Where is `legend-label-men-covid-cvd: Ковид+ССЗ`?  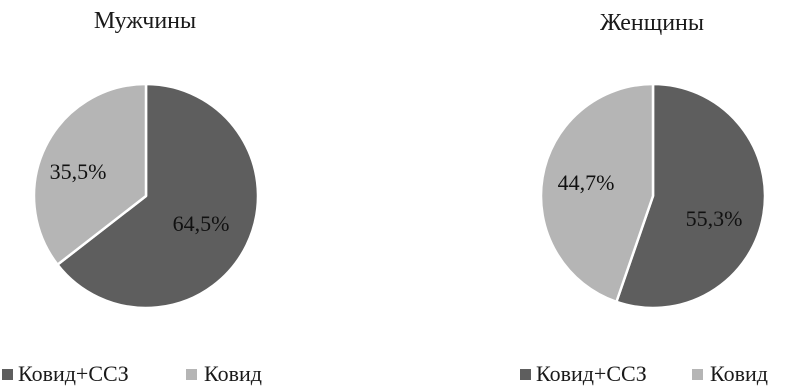 legend-label-men-covid-cvd: Ковид+ССЗ is located at coordinates (73, 373).